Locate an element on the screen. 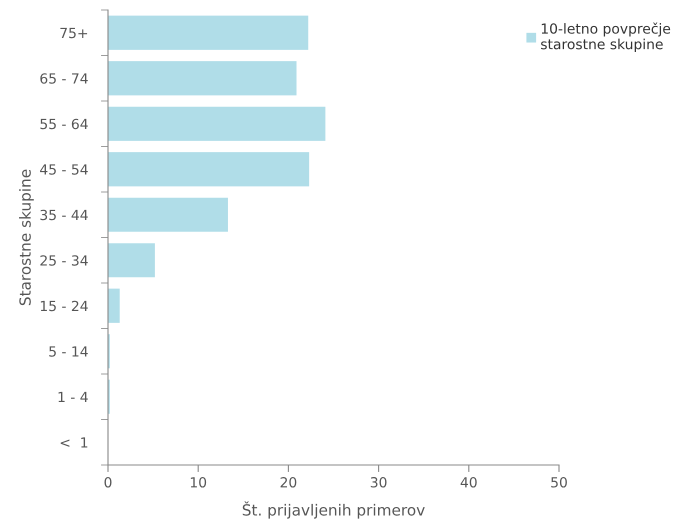  y-tick-label: 75+ is located at coordinates (74, 33).